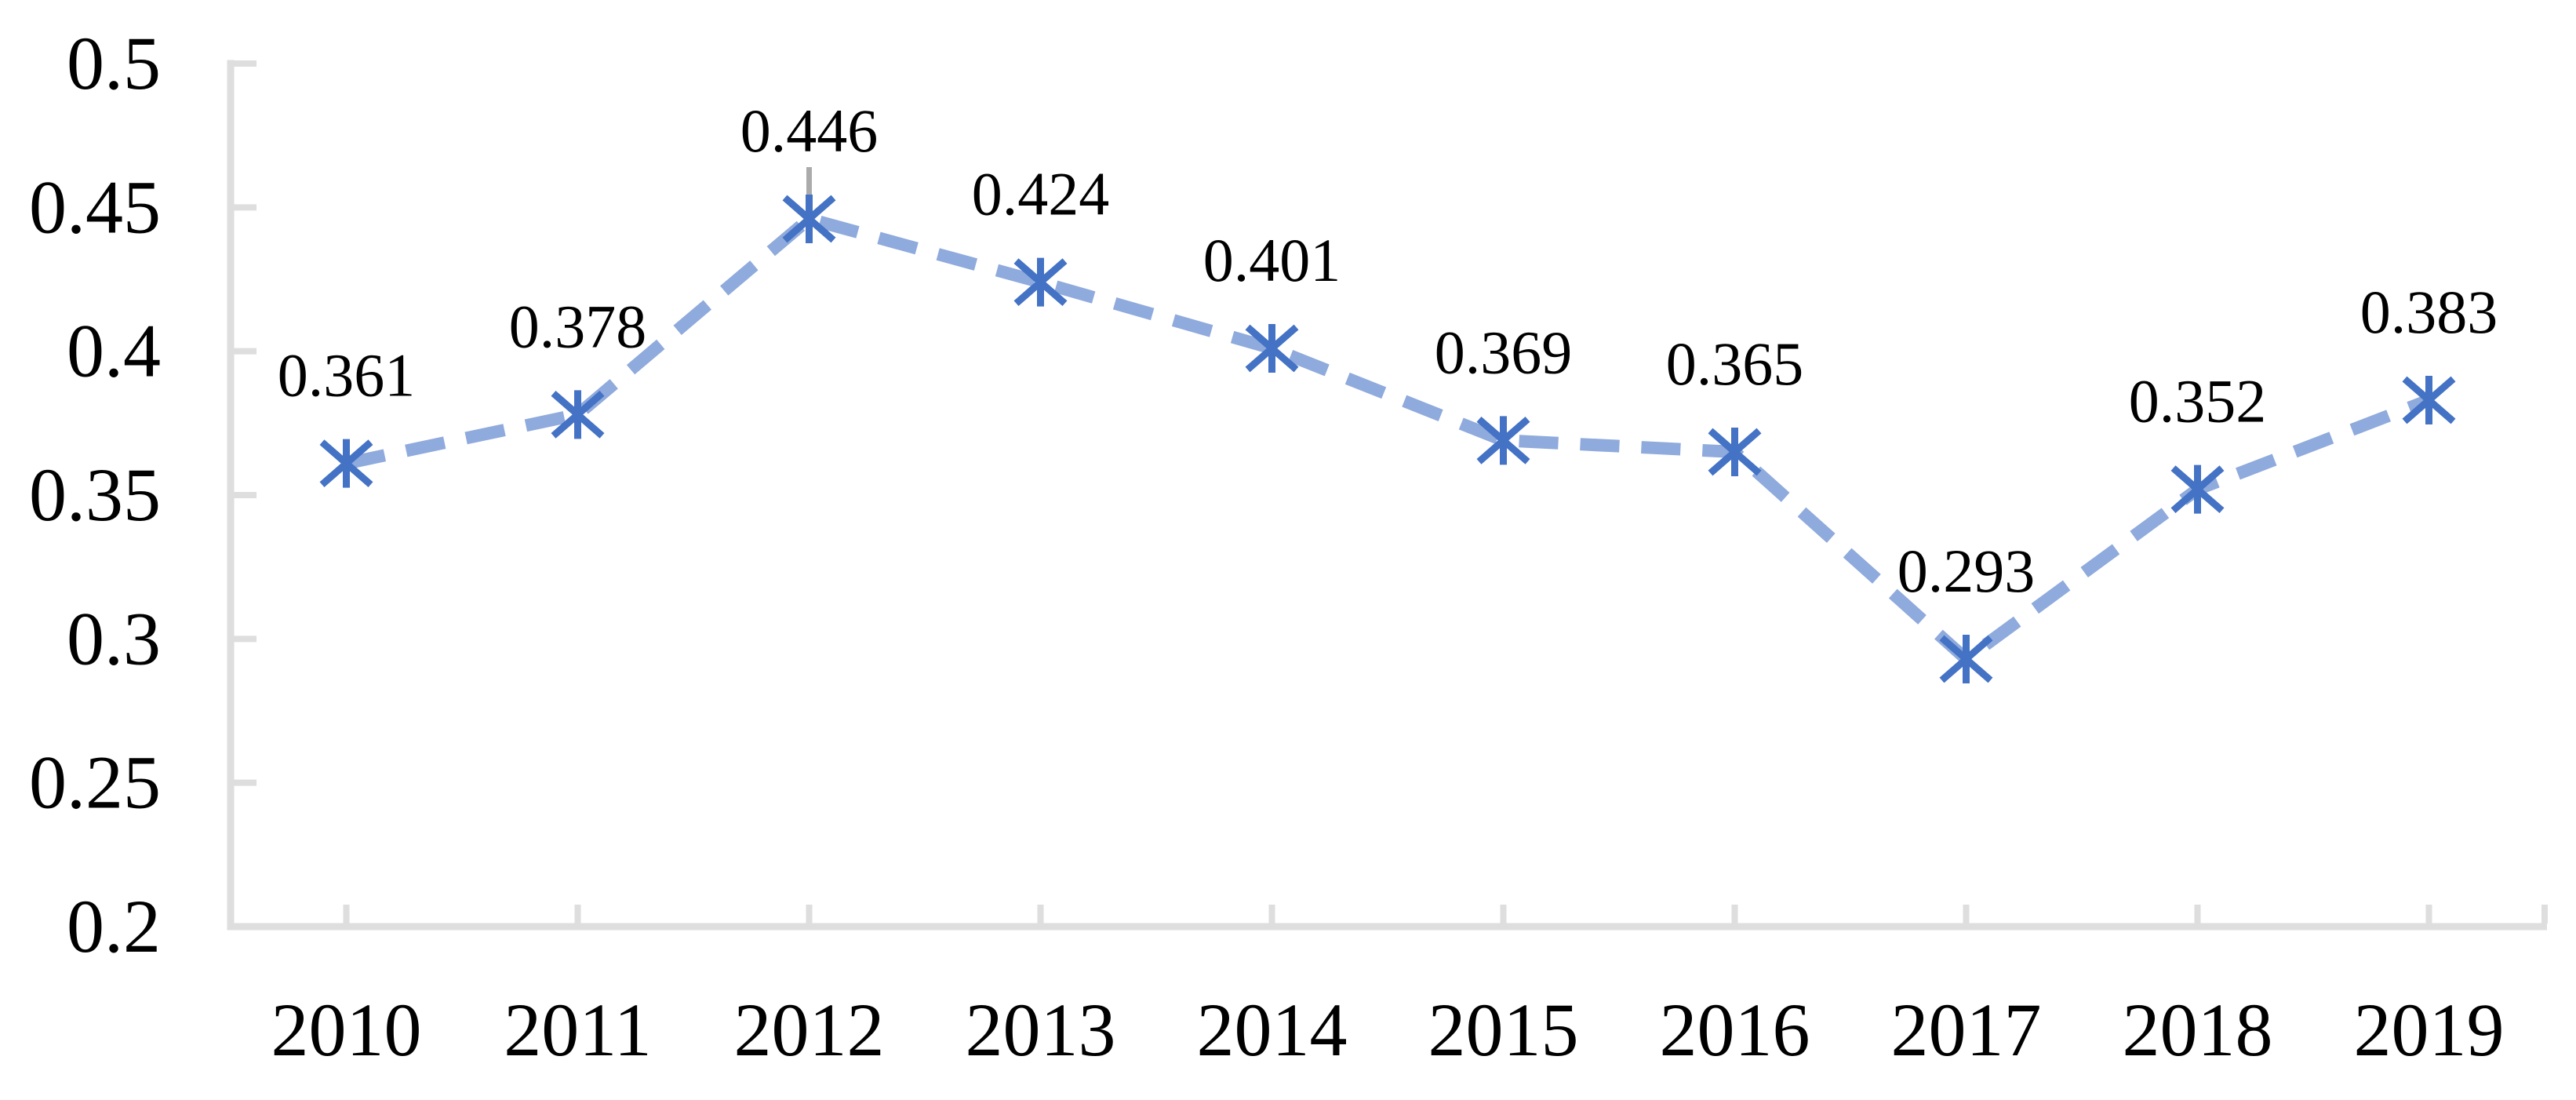  Describe the element at coordinates (114, 63) in the screenshot. I see `y-tick-label: 0.5` at that location.